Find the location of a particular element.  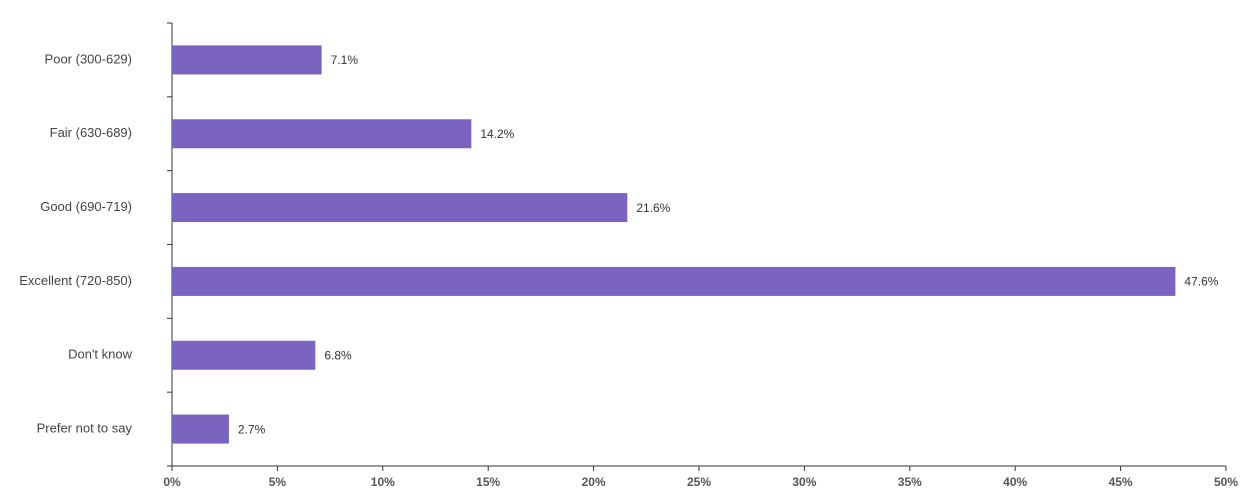

value-label: 6.8% is located at coordinates (338, 355).